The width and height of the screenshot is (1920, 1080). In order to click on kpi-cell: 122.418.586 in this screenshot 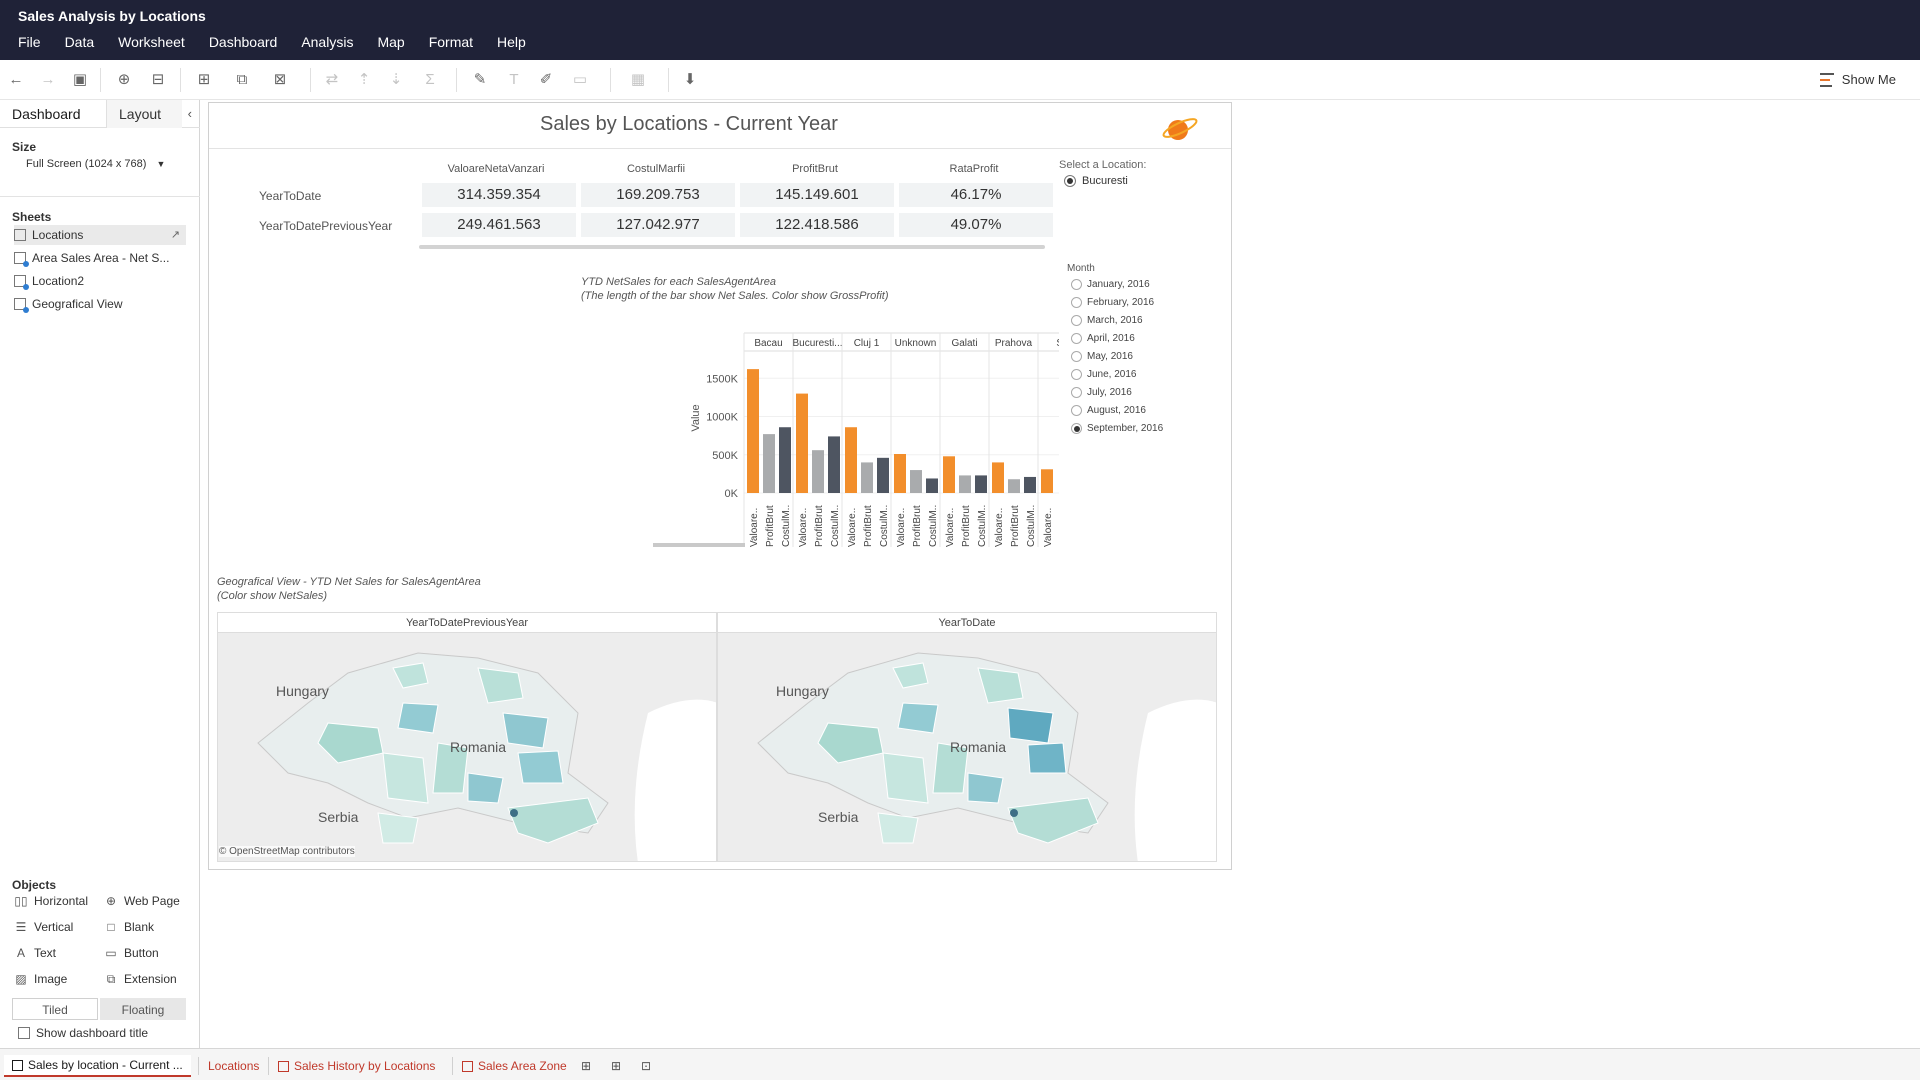, I will do `click(817, 225)`.